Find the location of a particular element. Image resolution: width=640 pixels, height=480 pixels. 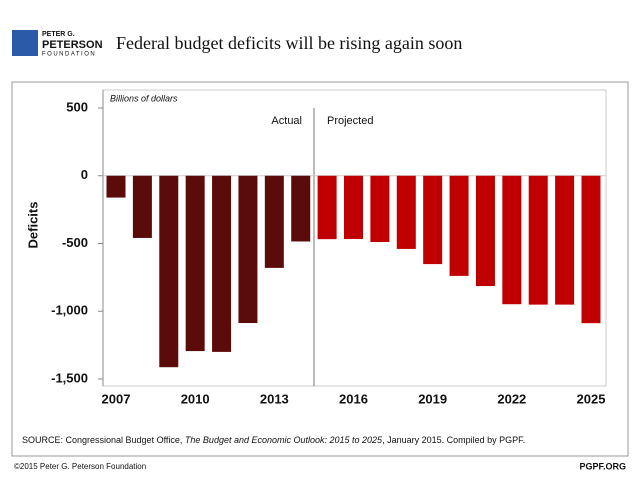

logo-mark is located at coordinates (25, 43).